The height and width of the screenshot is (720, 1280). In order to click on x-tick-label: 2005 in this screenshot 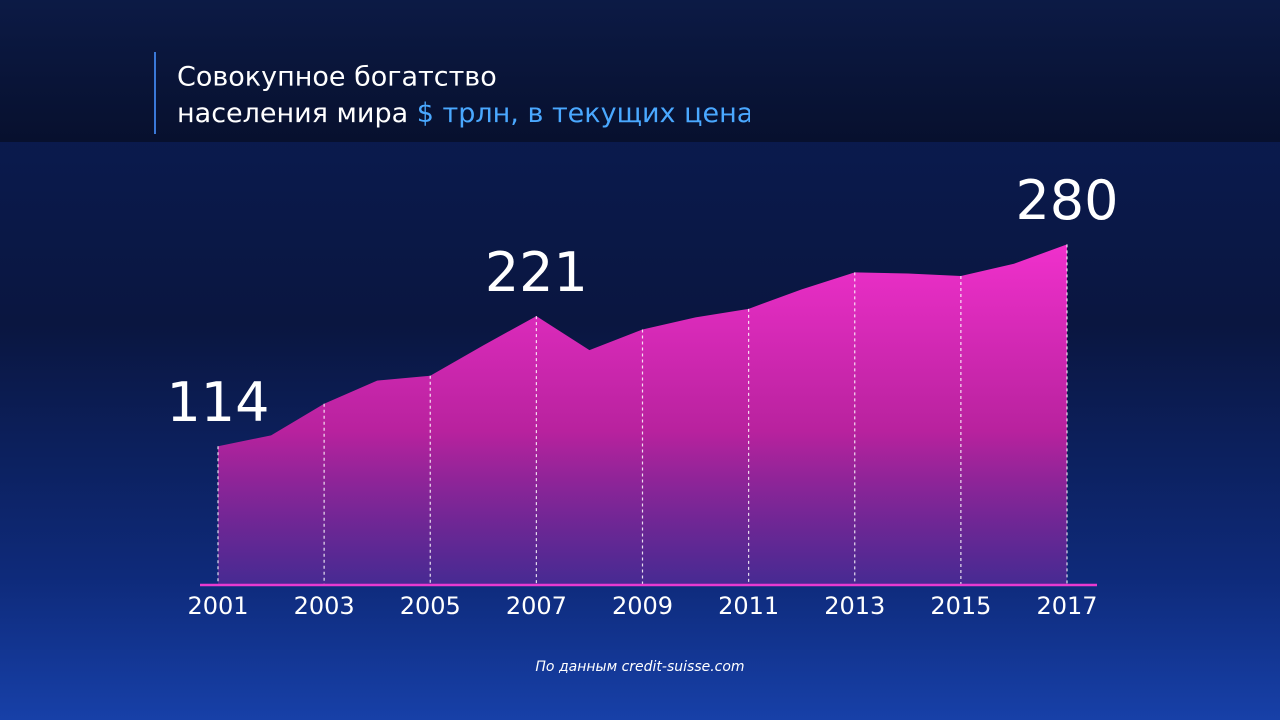, I will do `click(430, 606)`.